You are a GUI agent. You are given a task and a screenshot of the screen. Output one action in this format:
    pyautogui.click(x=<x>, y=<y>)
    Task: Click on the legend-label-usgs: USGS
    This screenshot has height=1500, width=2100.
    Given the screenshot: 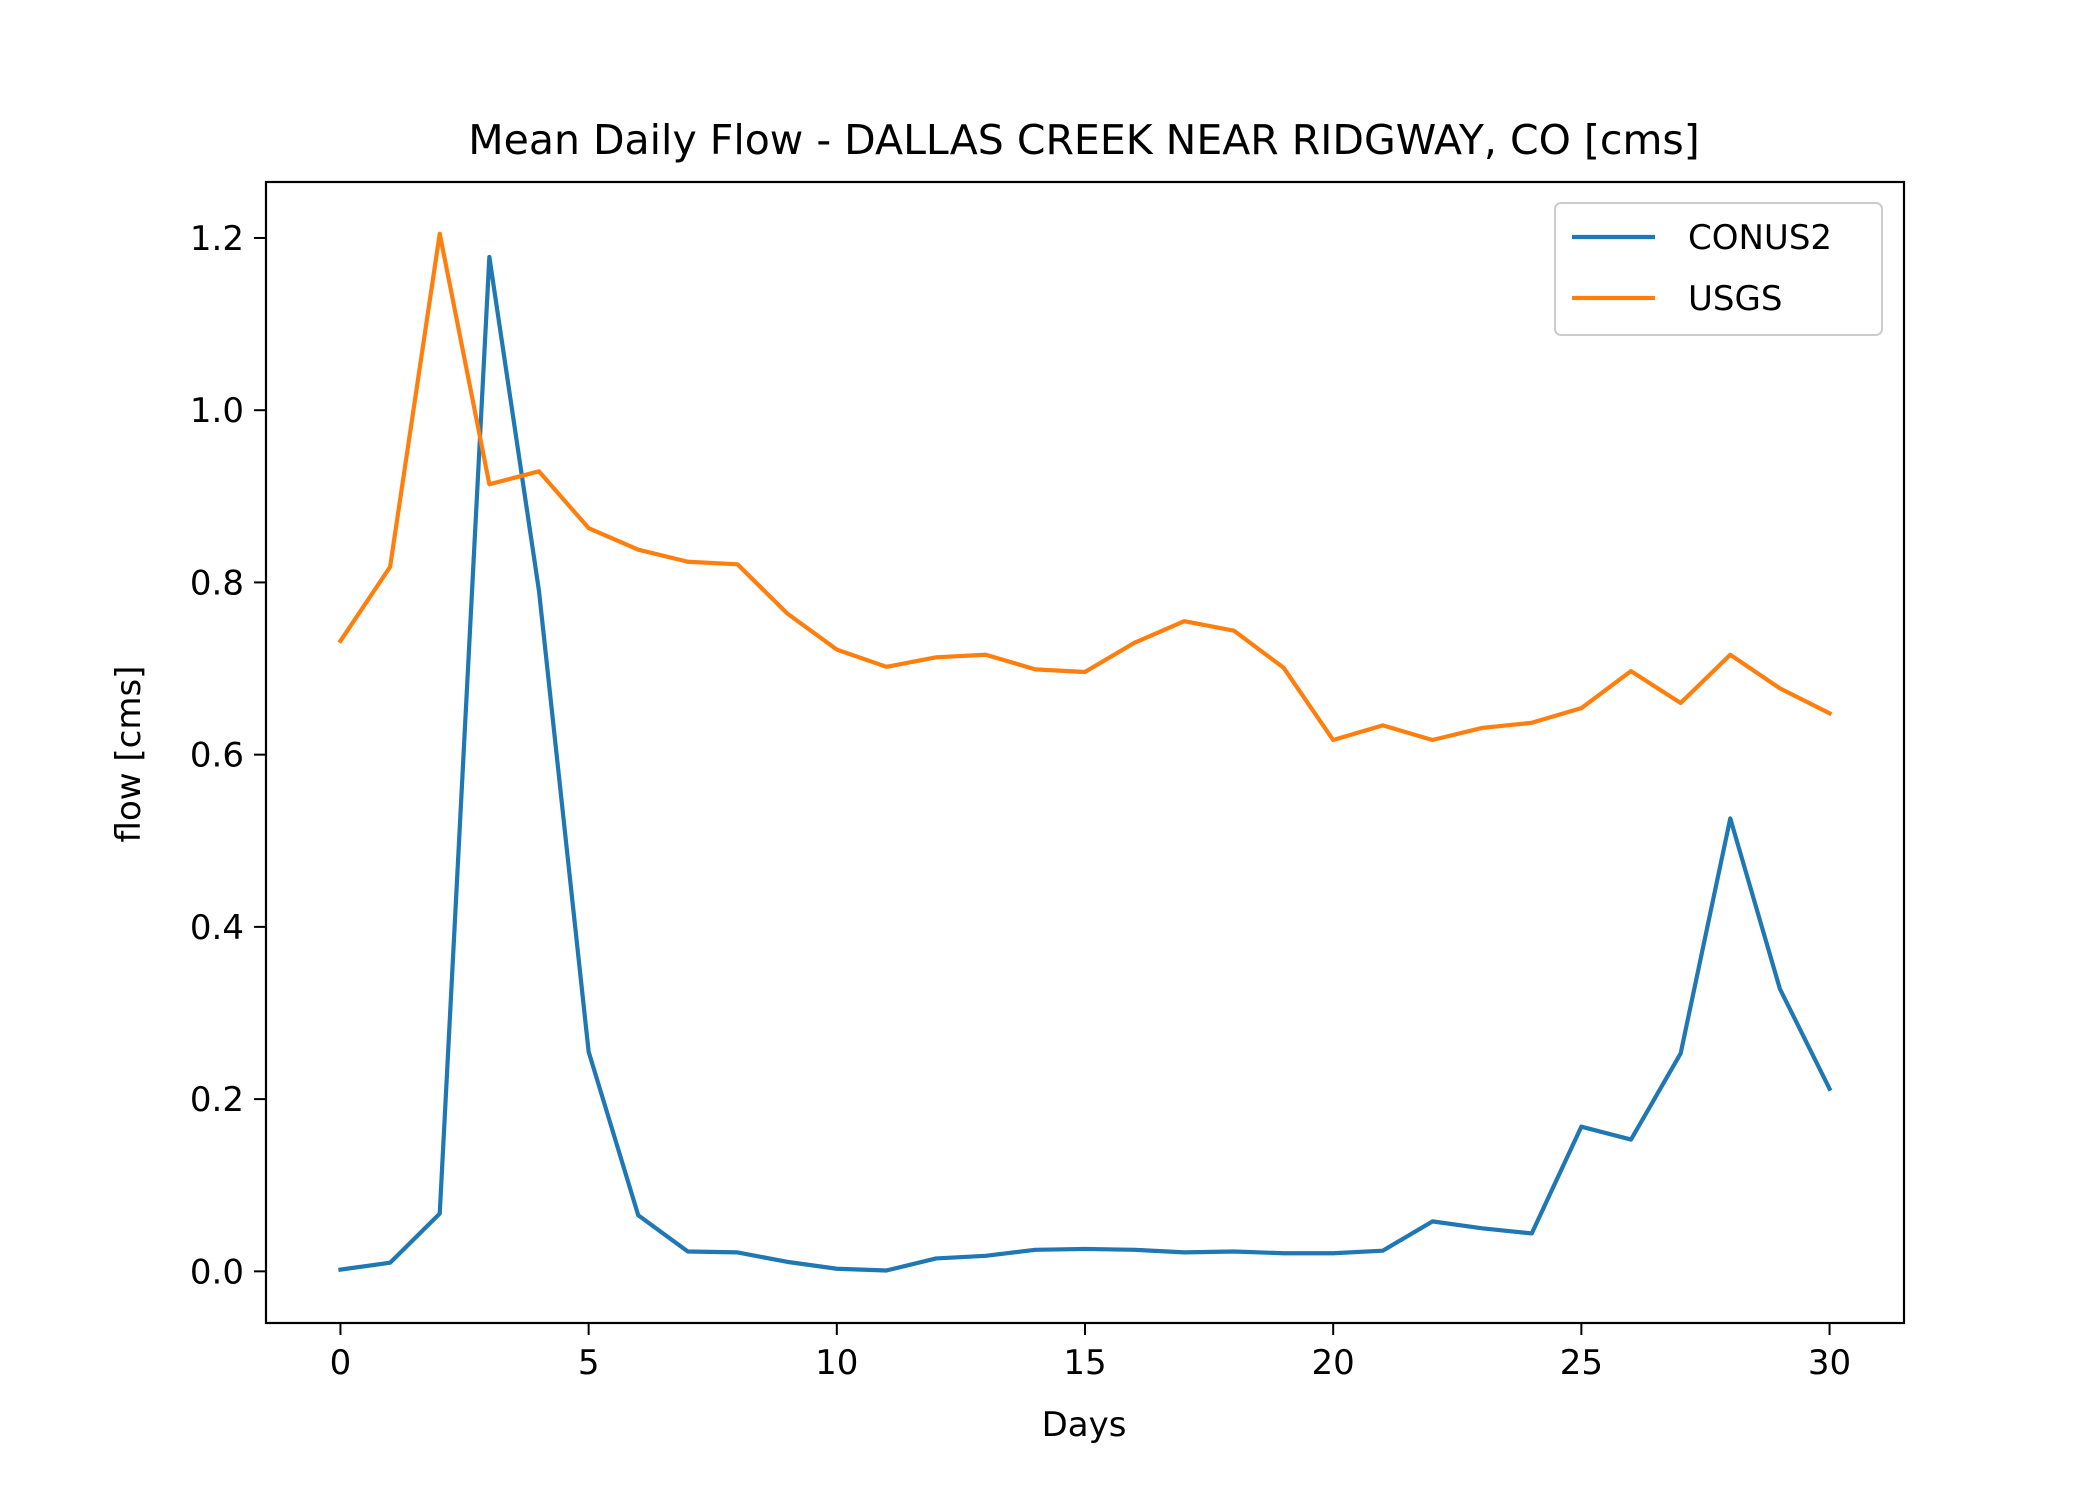 What is the action you would take?
    pyautogui.click(x=1735, y=299)
    